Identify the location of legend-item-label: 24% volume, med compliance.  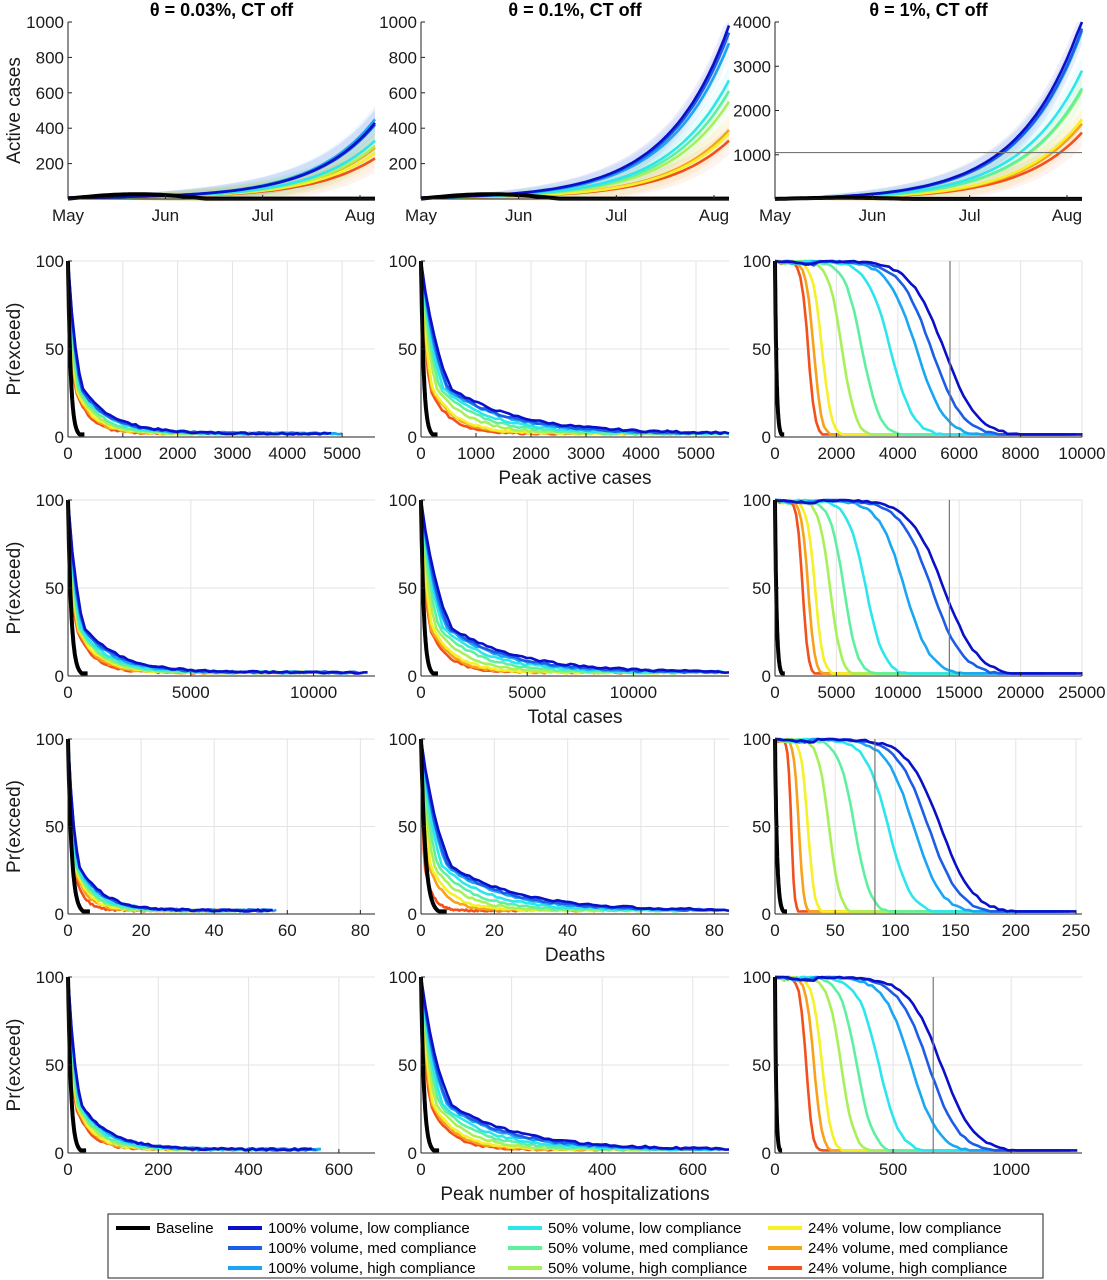
(908, 1248).